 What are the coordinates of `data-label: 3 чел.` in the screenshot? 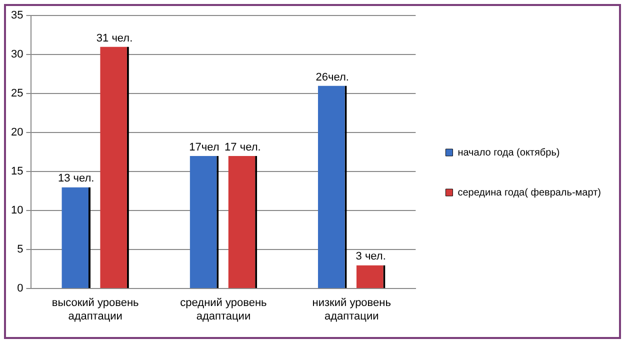 It's located at (371, 256).